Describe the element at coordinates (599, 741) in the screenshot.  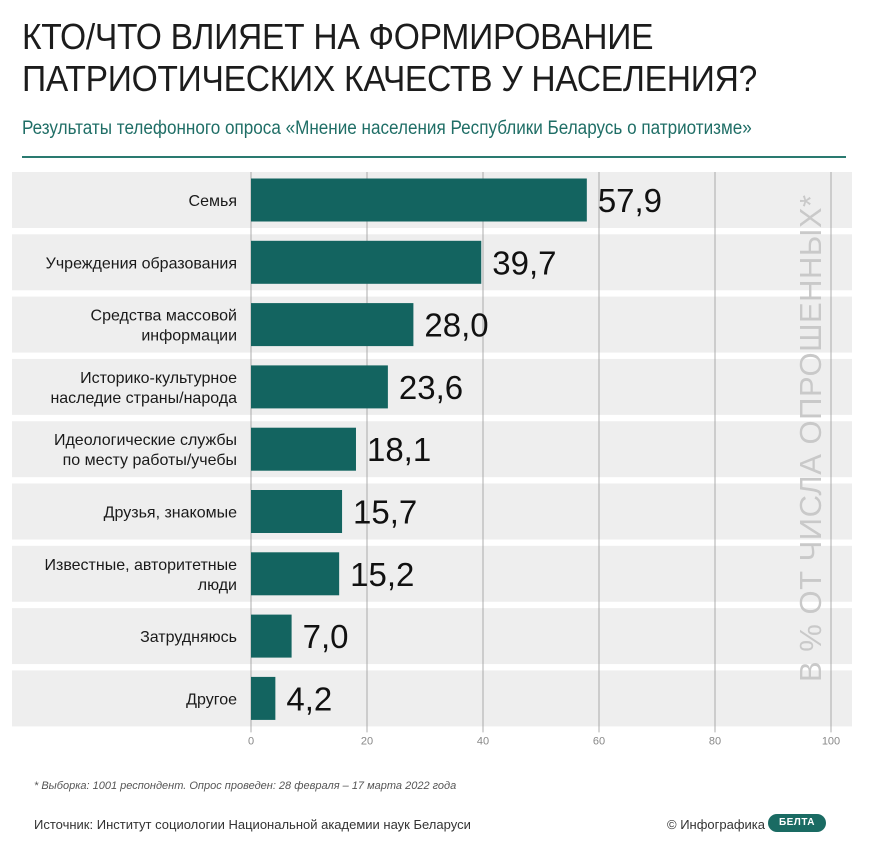
I see `x-tick-label: 60` at that location.